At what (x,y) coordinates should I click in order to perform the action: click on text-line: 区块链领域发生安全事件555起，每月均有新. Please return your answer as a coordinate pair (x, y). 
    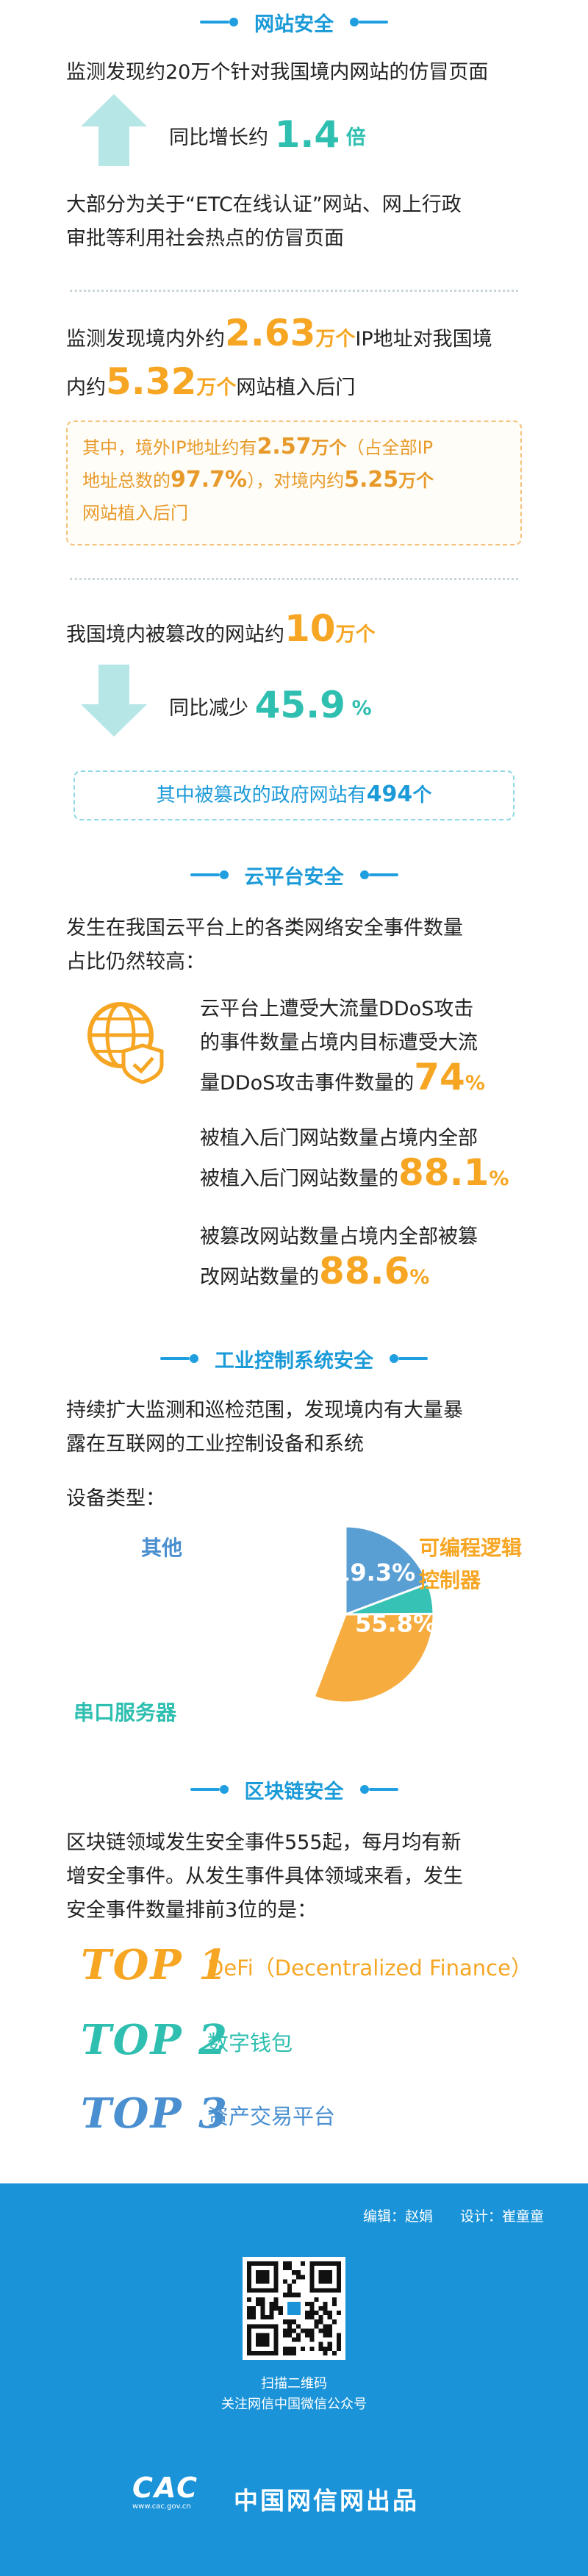
    Looking at the image, I should click on (264, 1842).